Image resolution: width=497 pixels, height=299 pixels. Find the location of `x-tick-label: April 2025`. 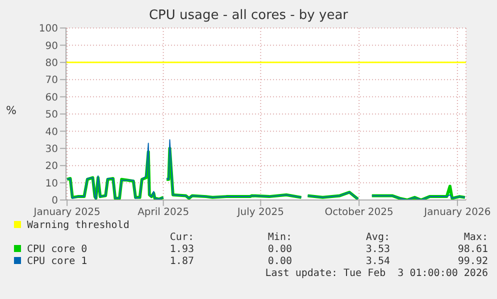

x-tick-label: April 2025 is located at coordinates (164, 212).